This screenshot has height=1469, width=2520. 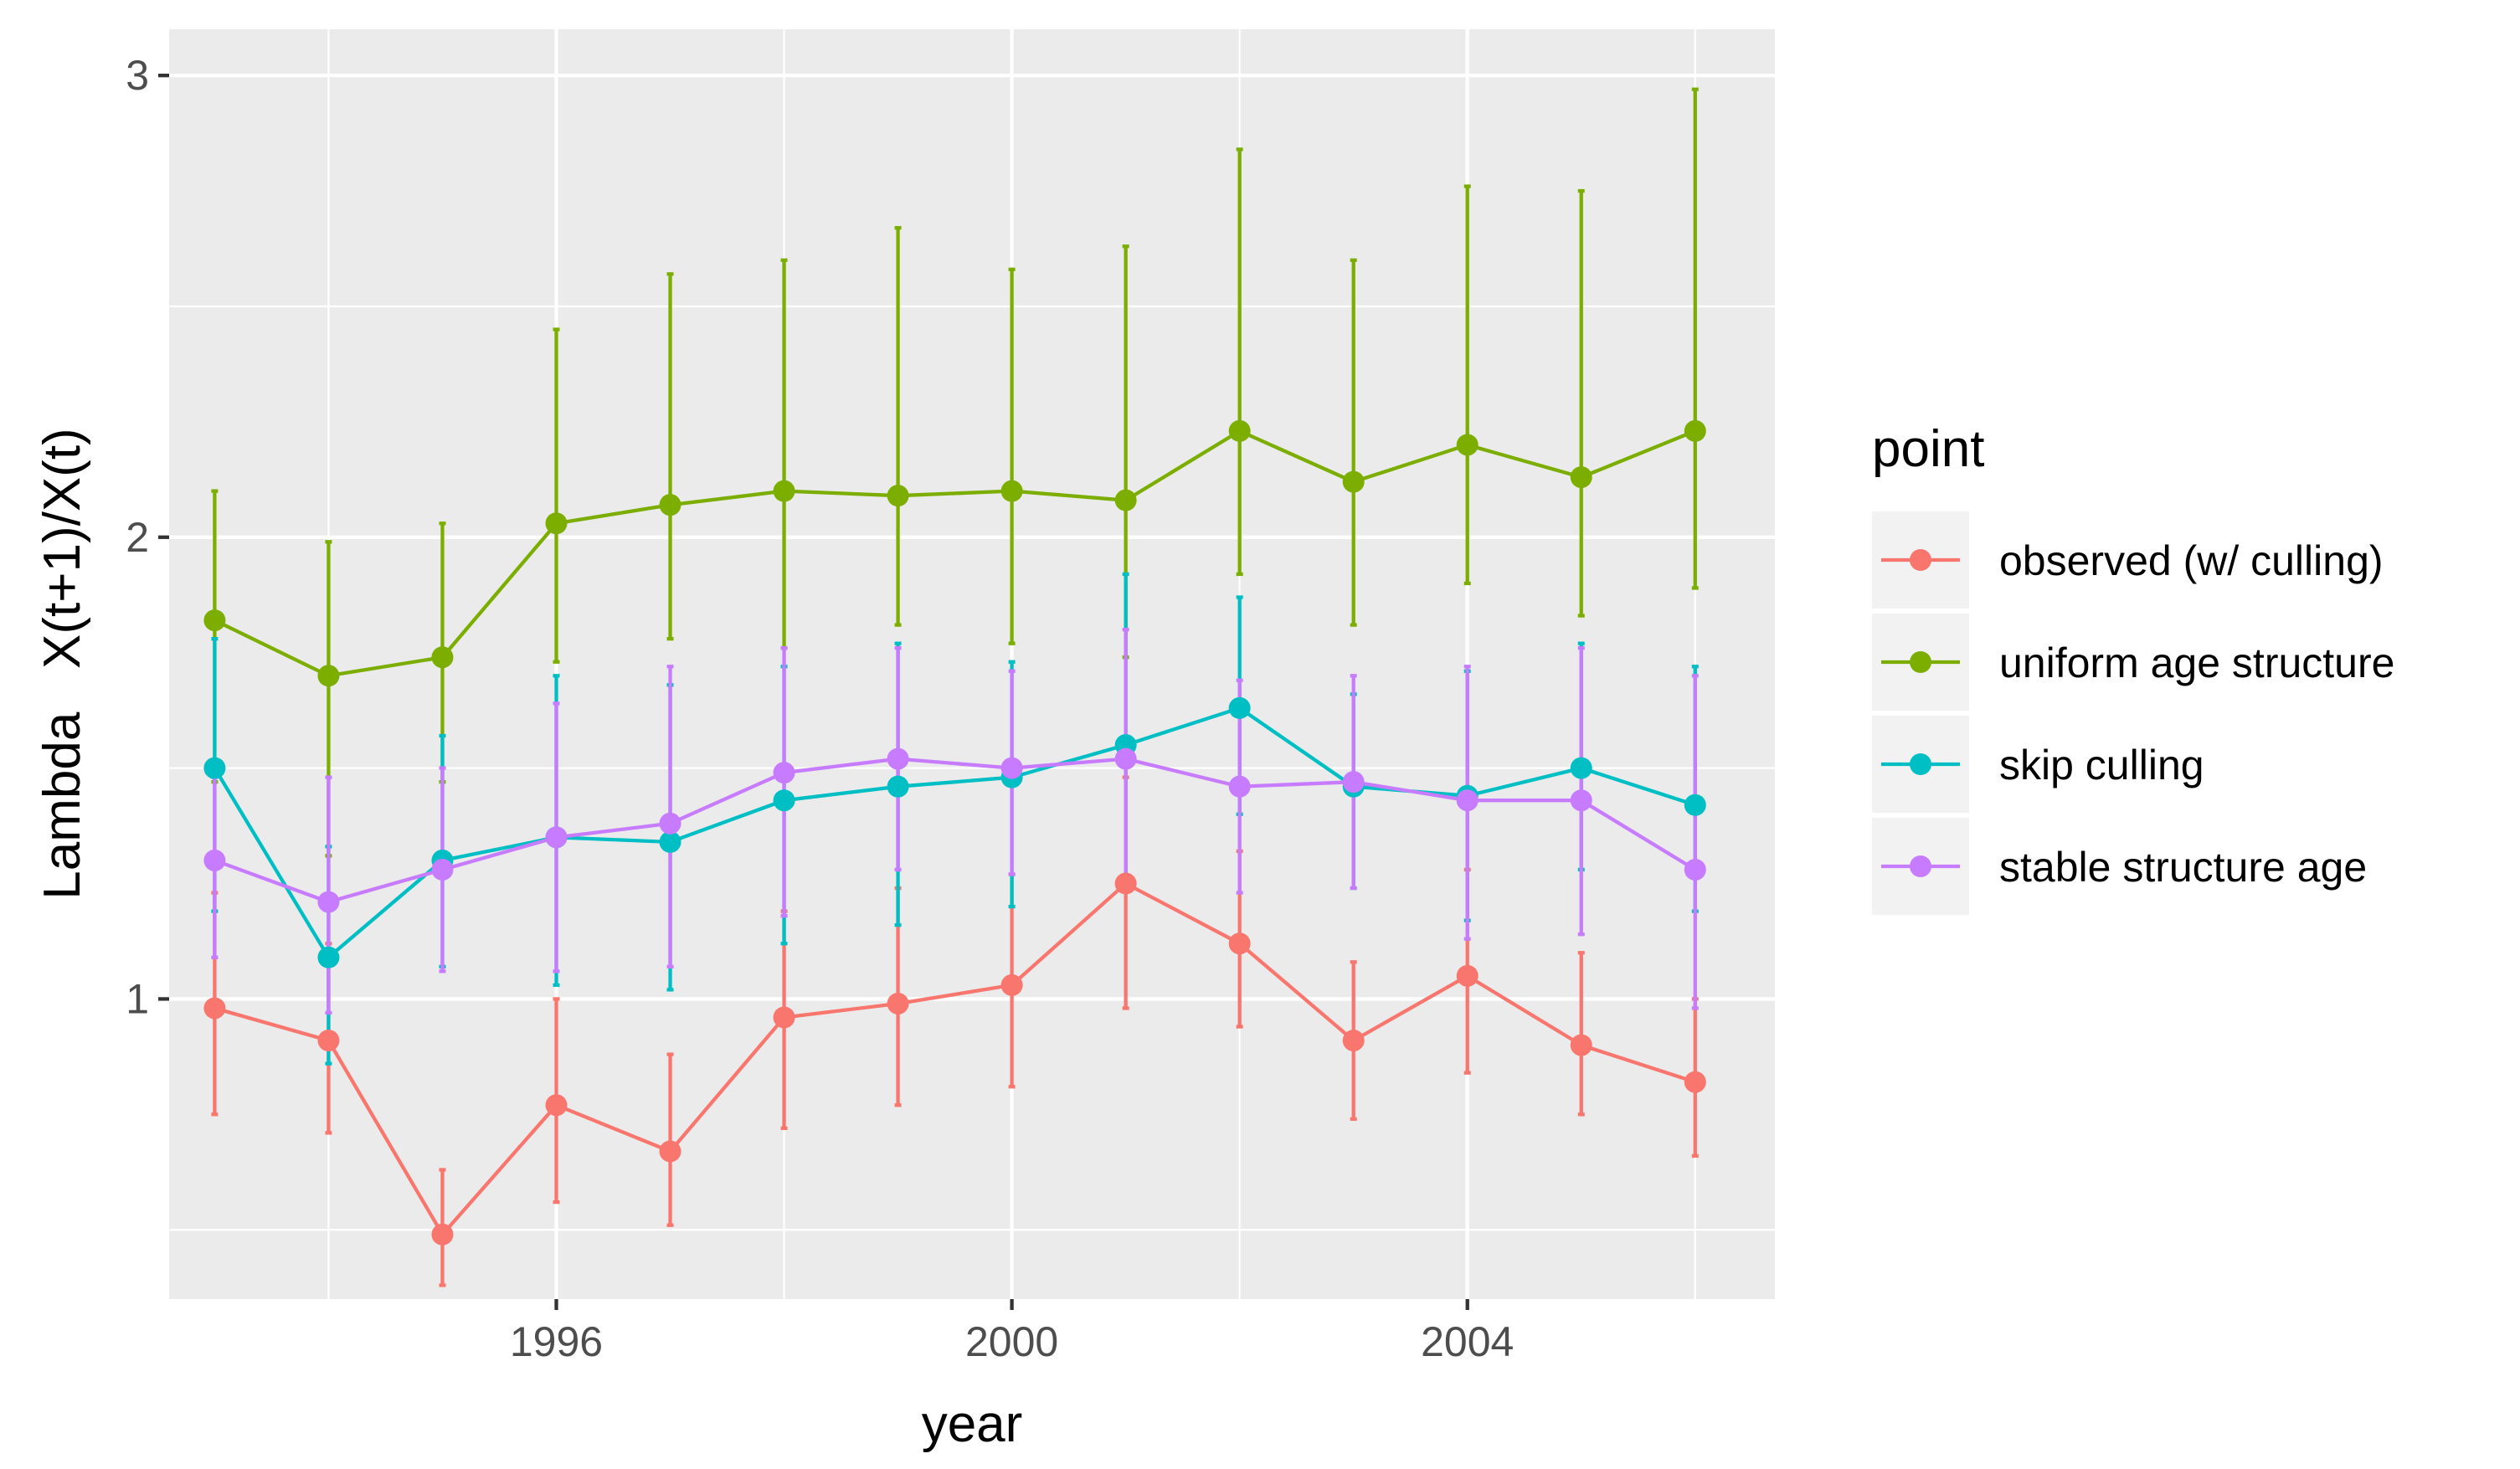 What do you see at coordinates (62, 663) in the screenshot?
I see `y-axis-title: Lambda X(t+1)/X(t)` at bounding box center [62, 663].